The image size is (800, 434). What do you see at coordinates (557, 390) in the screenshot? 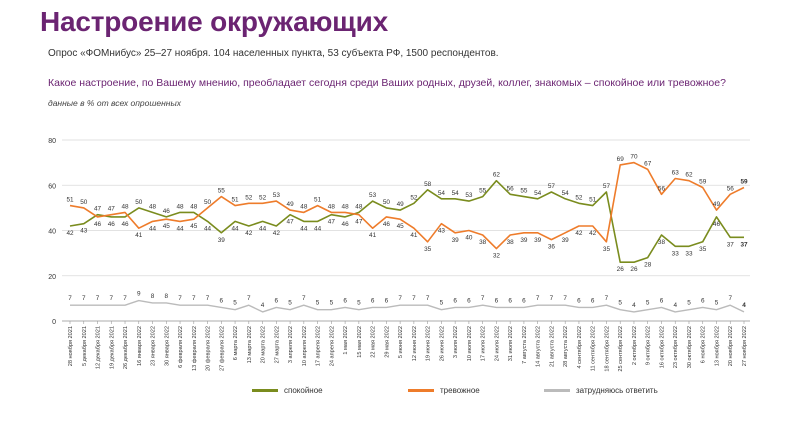
I see `legend-swatch-undecided` at bounding box center [557, 390].